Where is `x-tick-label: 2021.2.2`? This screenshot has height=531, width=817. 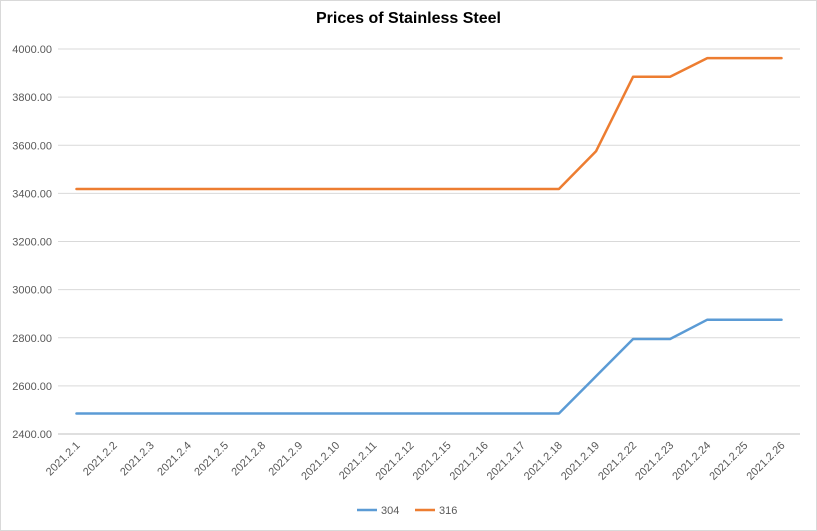
x-tick-label: 2021.2.2 is located at coordinates (100, 459).